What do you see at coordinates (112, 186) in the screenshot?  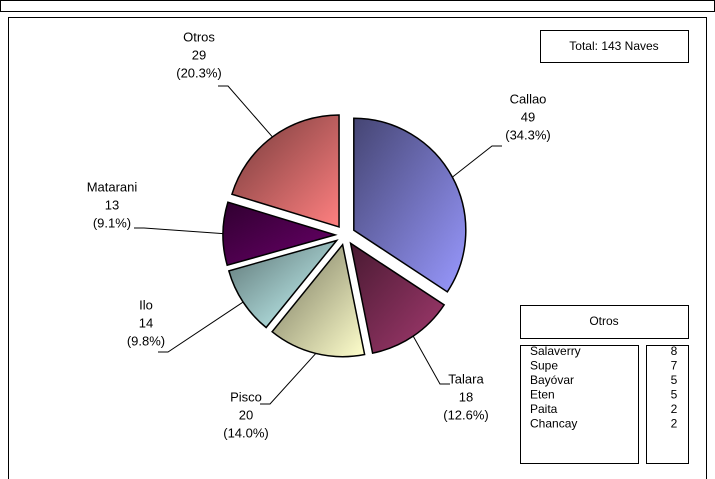 I see `slice-label: Matarani` at bounding box center [112, 186].